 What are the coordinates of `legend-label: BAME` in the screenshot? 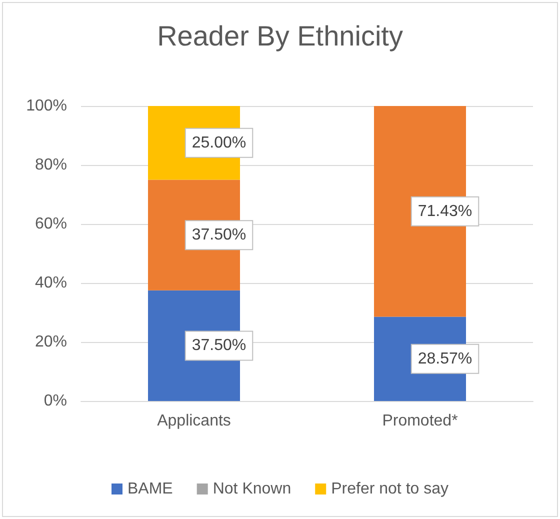 It's located at (150, 489).